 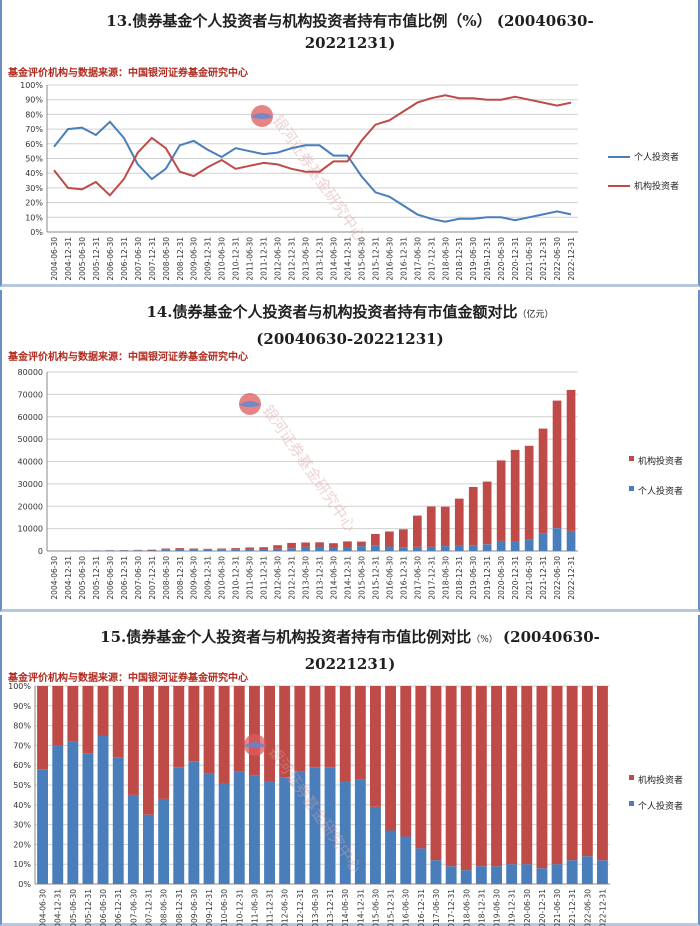 What do you see at coordinates (286, 637) in the screenshot?
I see `chart-15-title-main: 15.债券基金个人投资者与机构投资者持有市值比例对比` at bounding box center [286, 637].